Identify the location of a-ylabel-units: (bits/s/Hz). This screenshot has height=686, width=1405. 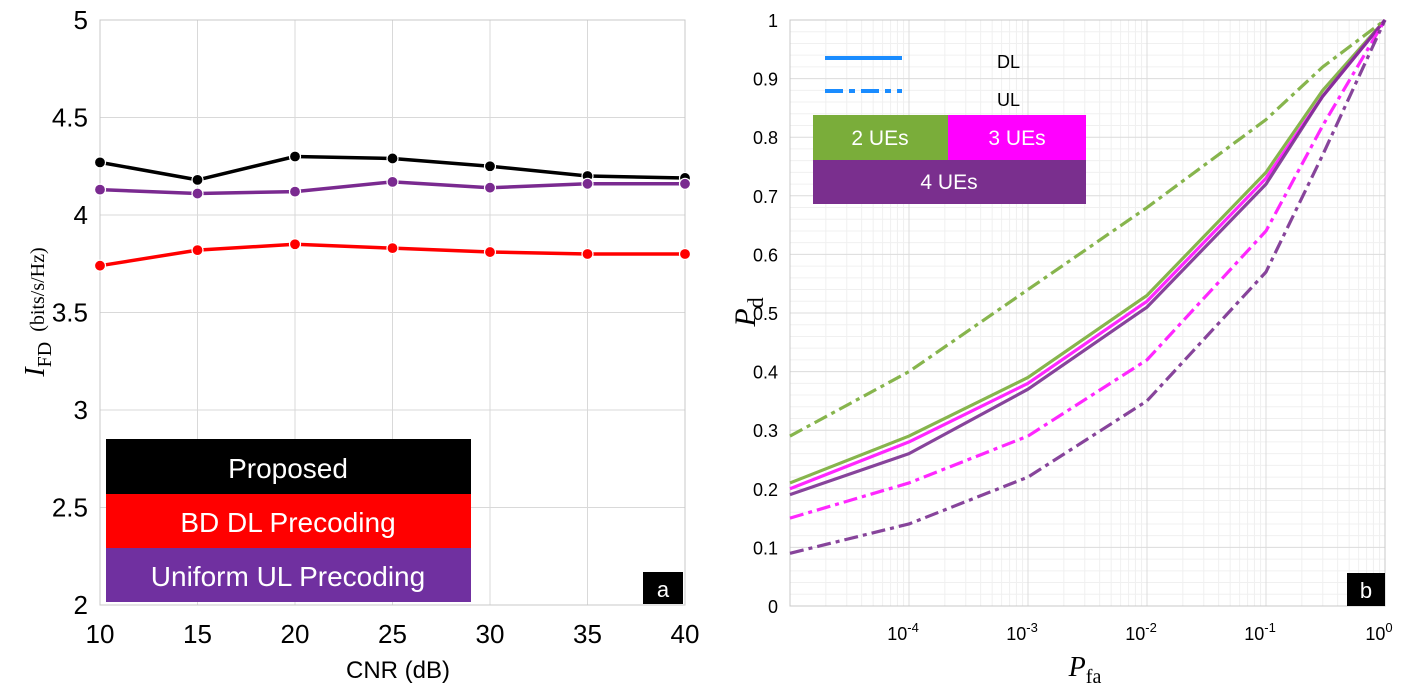
(38, 289).